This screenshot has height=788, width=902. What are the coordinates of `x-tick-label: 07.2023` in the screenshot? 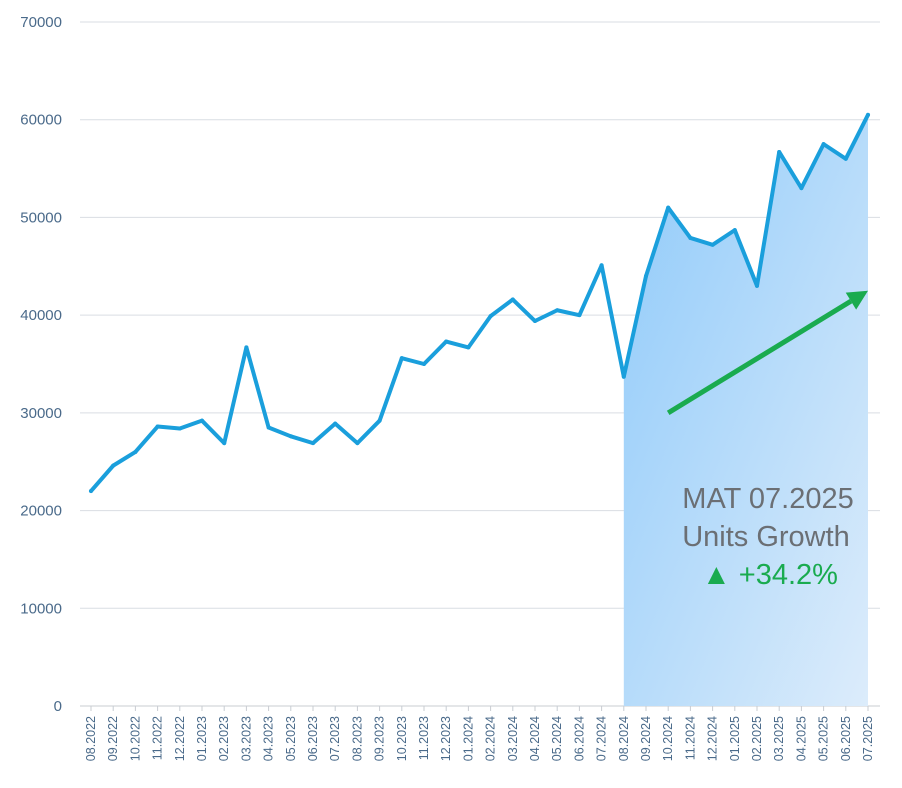 It's located at (335, 738).